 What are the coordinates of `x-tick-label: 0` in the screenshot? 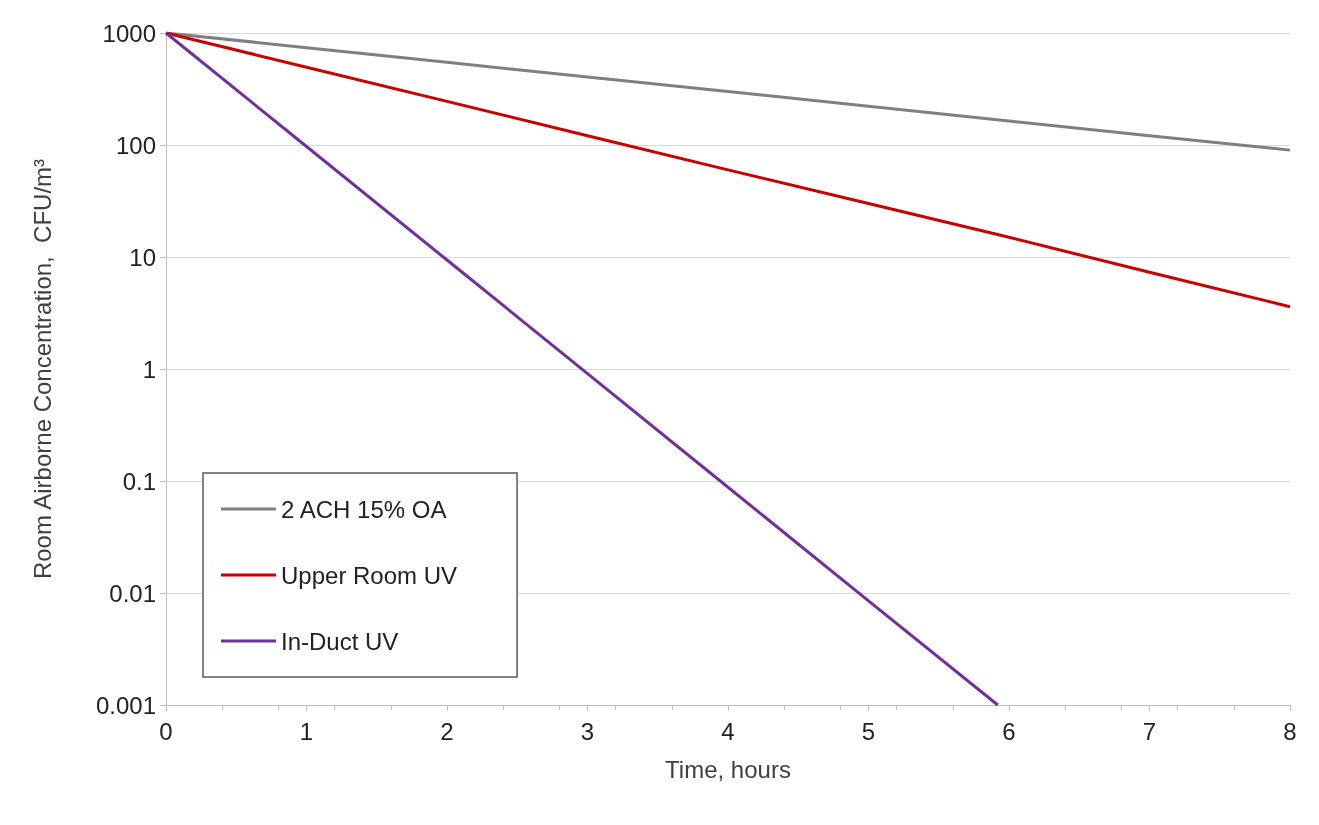 It's located at (166, 731).